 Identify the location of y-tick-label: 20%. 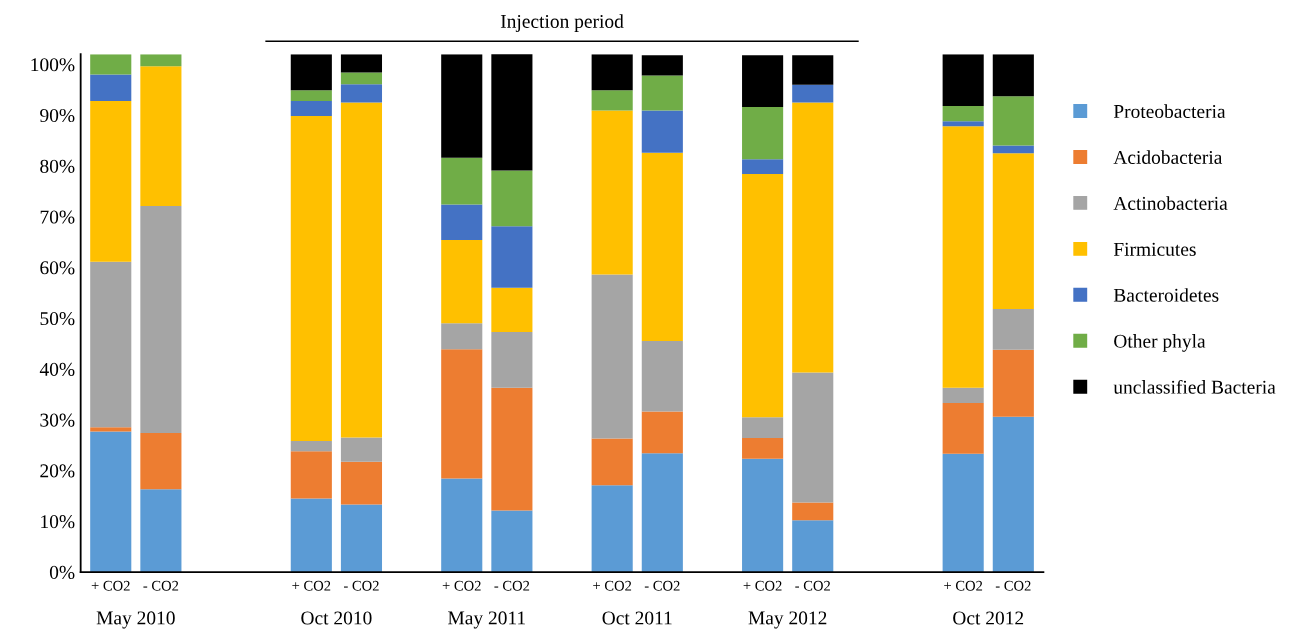
(57, 471).